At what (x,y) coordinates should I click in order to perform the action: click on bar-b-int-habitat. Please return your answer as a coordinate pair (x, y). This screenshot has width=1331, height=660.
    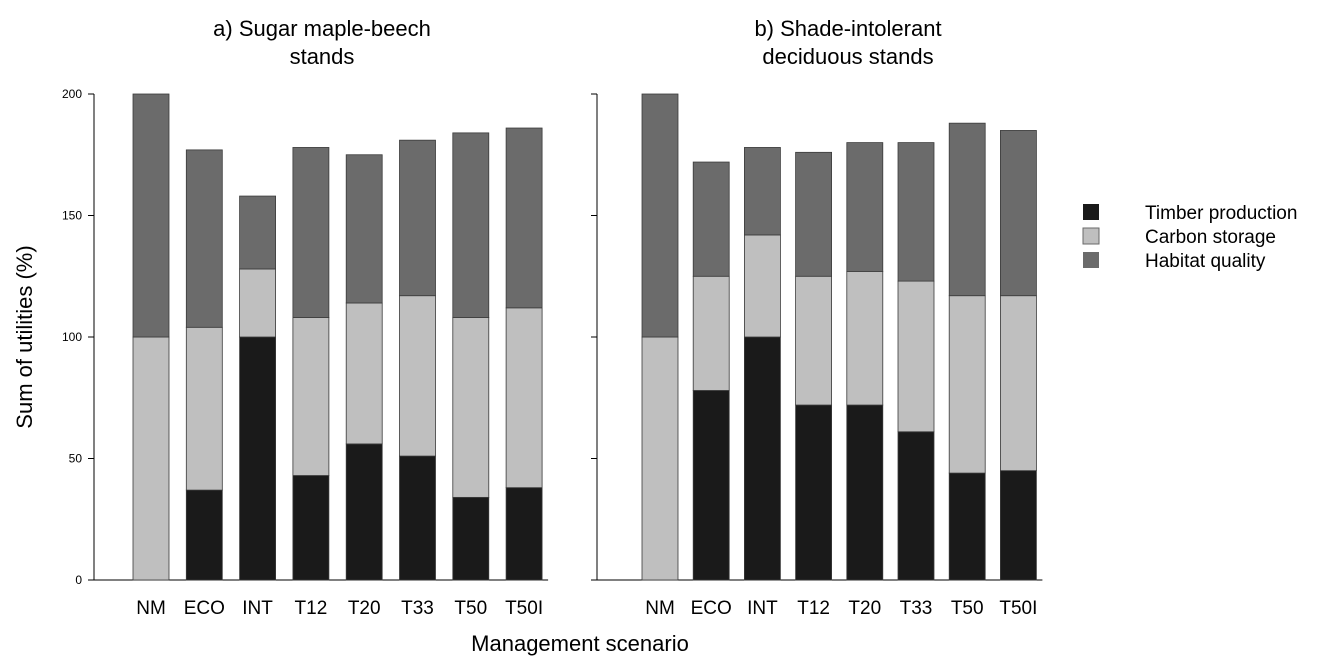
    Looking at the image, I should click on (762, 191).